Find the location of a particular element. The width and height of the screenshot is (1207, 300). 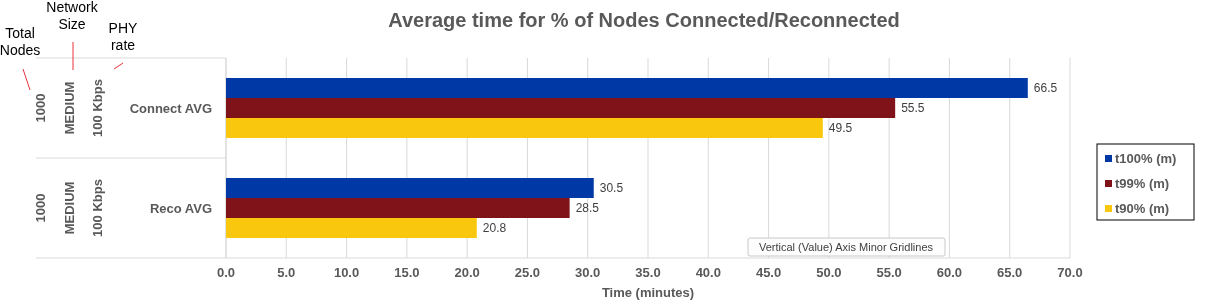

data-label: 20.8 is located at coordinates (494, 228).